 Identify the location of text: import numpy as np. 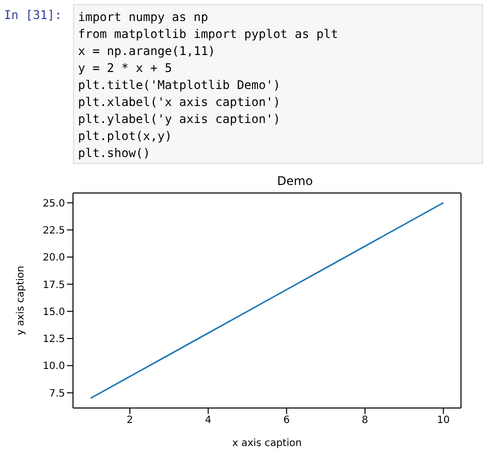
(144, 17).